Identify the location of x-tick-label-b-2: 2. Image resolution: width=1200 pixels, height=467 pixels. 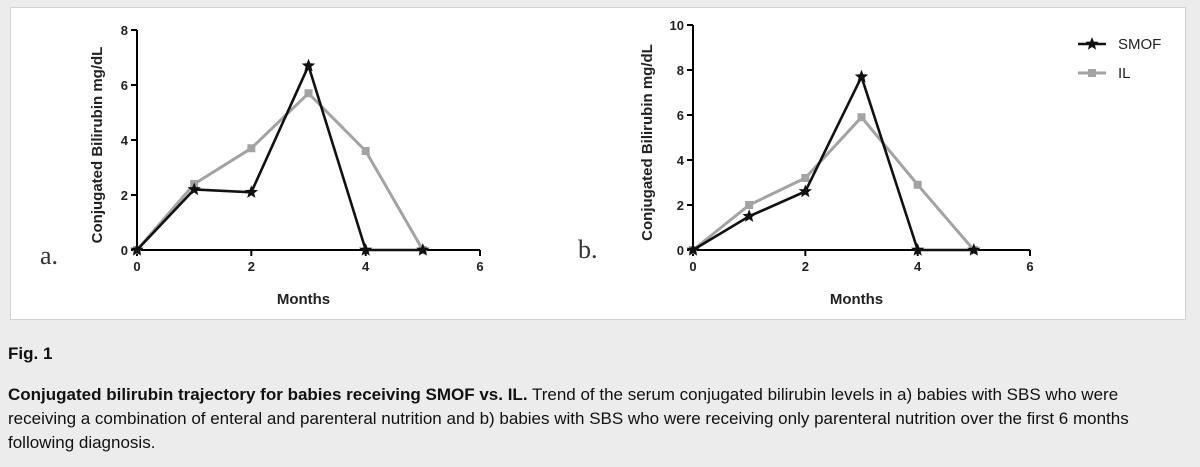
(805, 266).